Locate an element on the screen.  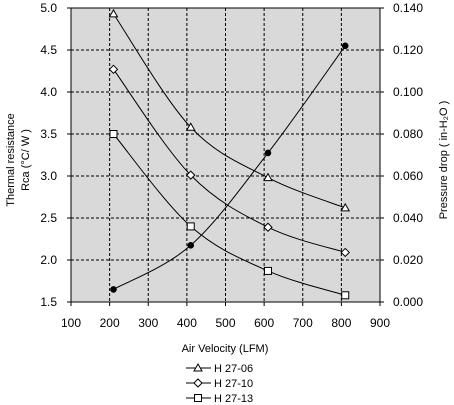
x-tick-label: 200 is located at coordinates (110, 323).